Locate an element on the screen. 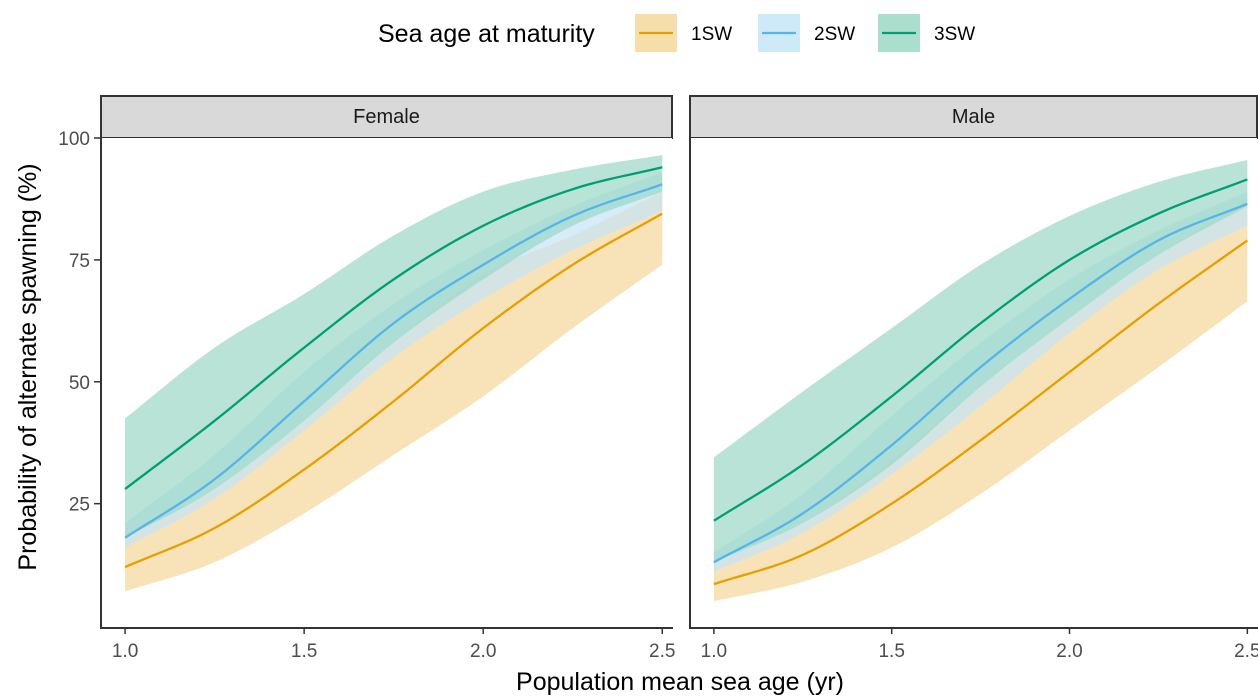 Image resolution: width=1258 pixels, height=696 pixels. strip-label: Female is located at coordinates (386, 117).